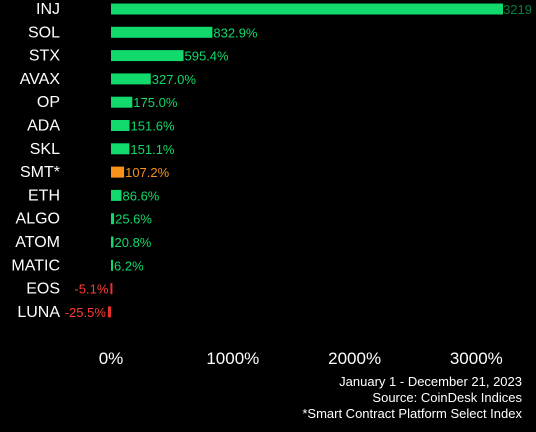 This screenshot has height=432, width=536. What do you see at coordinates (35, 265) in the screenshot?
I see `category-label: MATIC` at bounding box center [35, 265].